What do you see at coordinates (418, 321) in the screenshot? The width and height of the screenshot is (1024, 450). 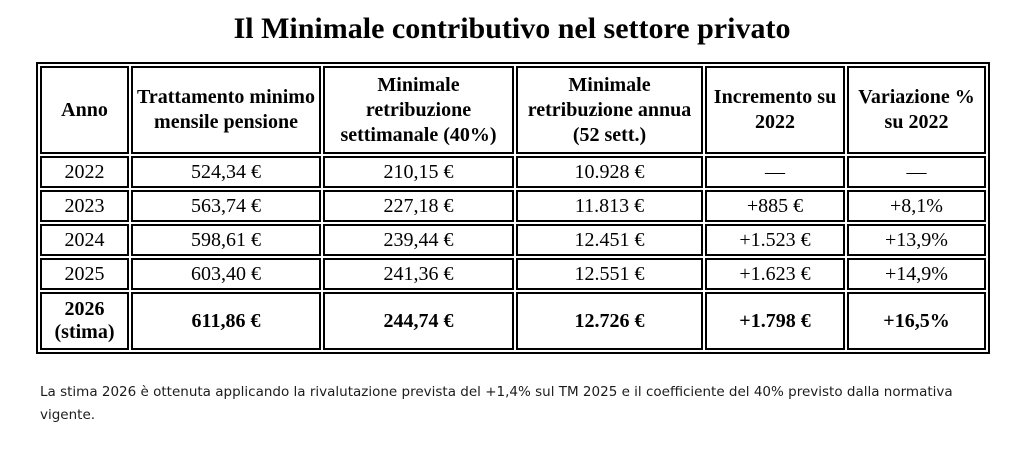 I see `value-cell: 244,74 €` at bounding box center [418, 321].